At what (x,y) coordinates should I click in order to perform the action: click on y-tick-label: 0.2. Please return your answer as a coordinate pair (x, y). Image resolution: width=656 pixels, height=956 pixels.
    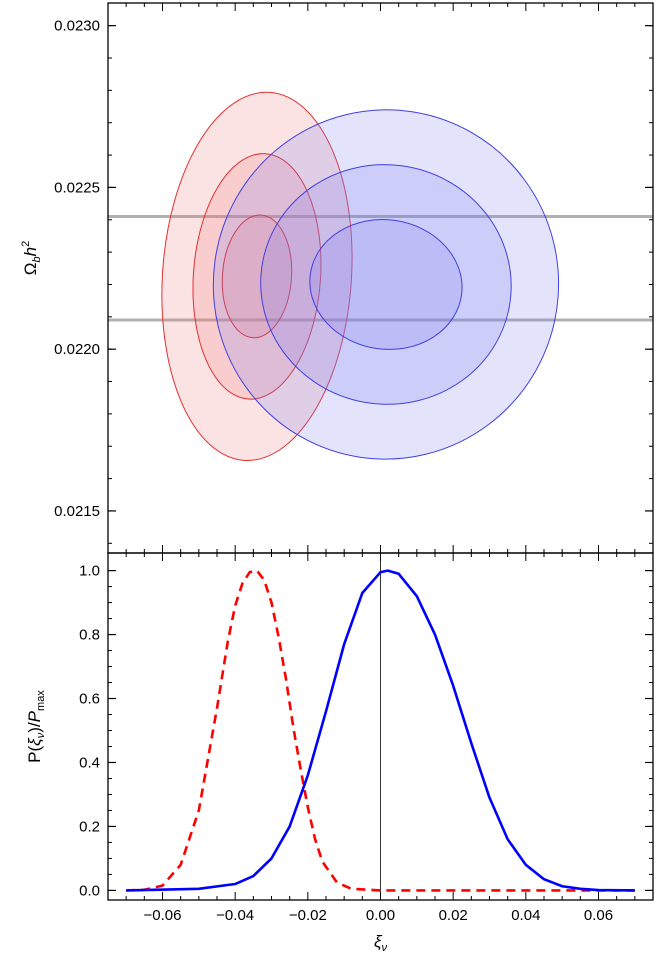
    Looking at the image, I should click on (89, 826).